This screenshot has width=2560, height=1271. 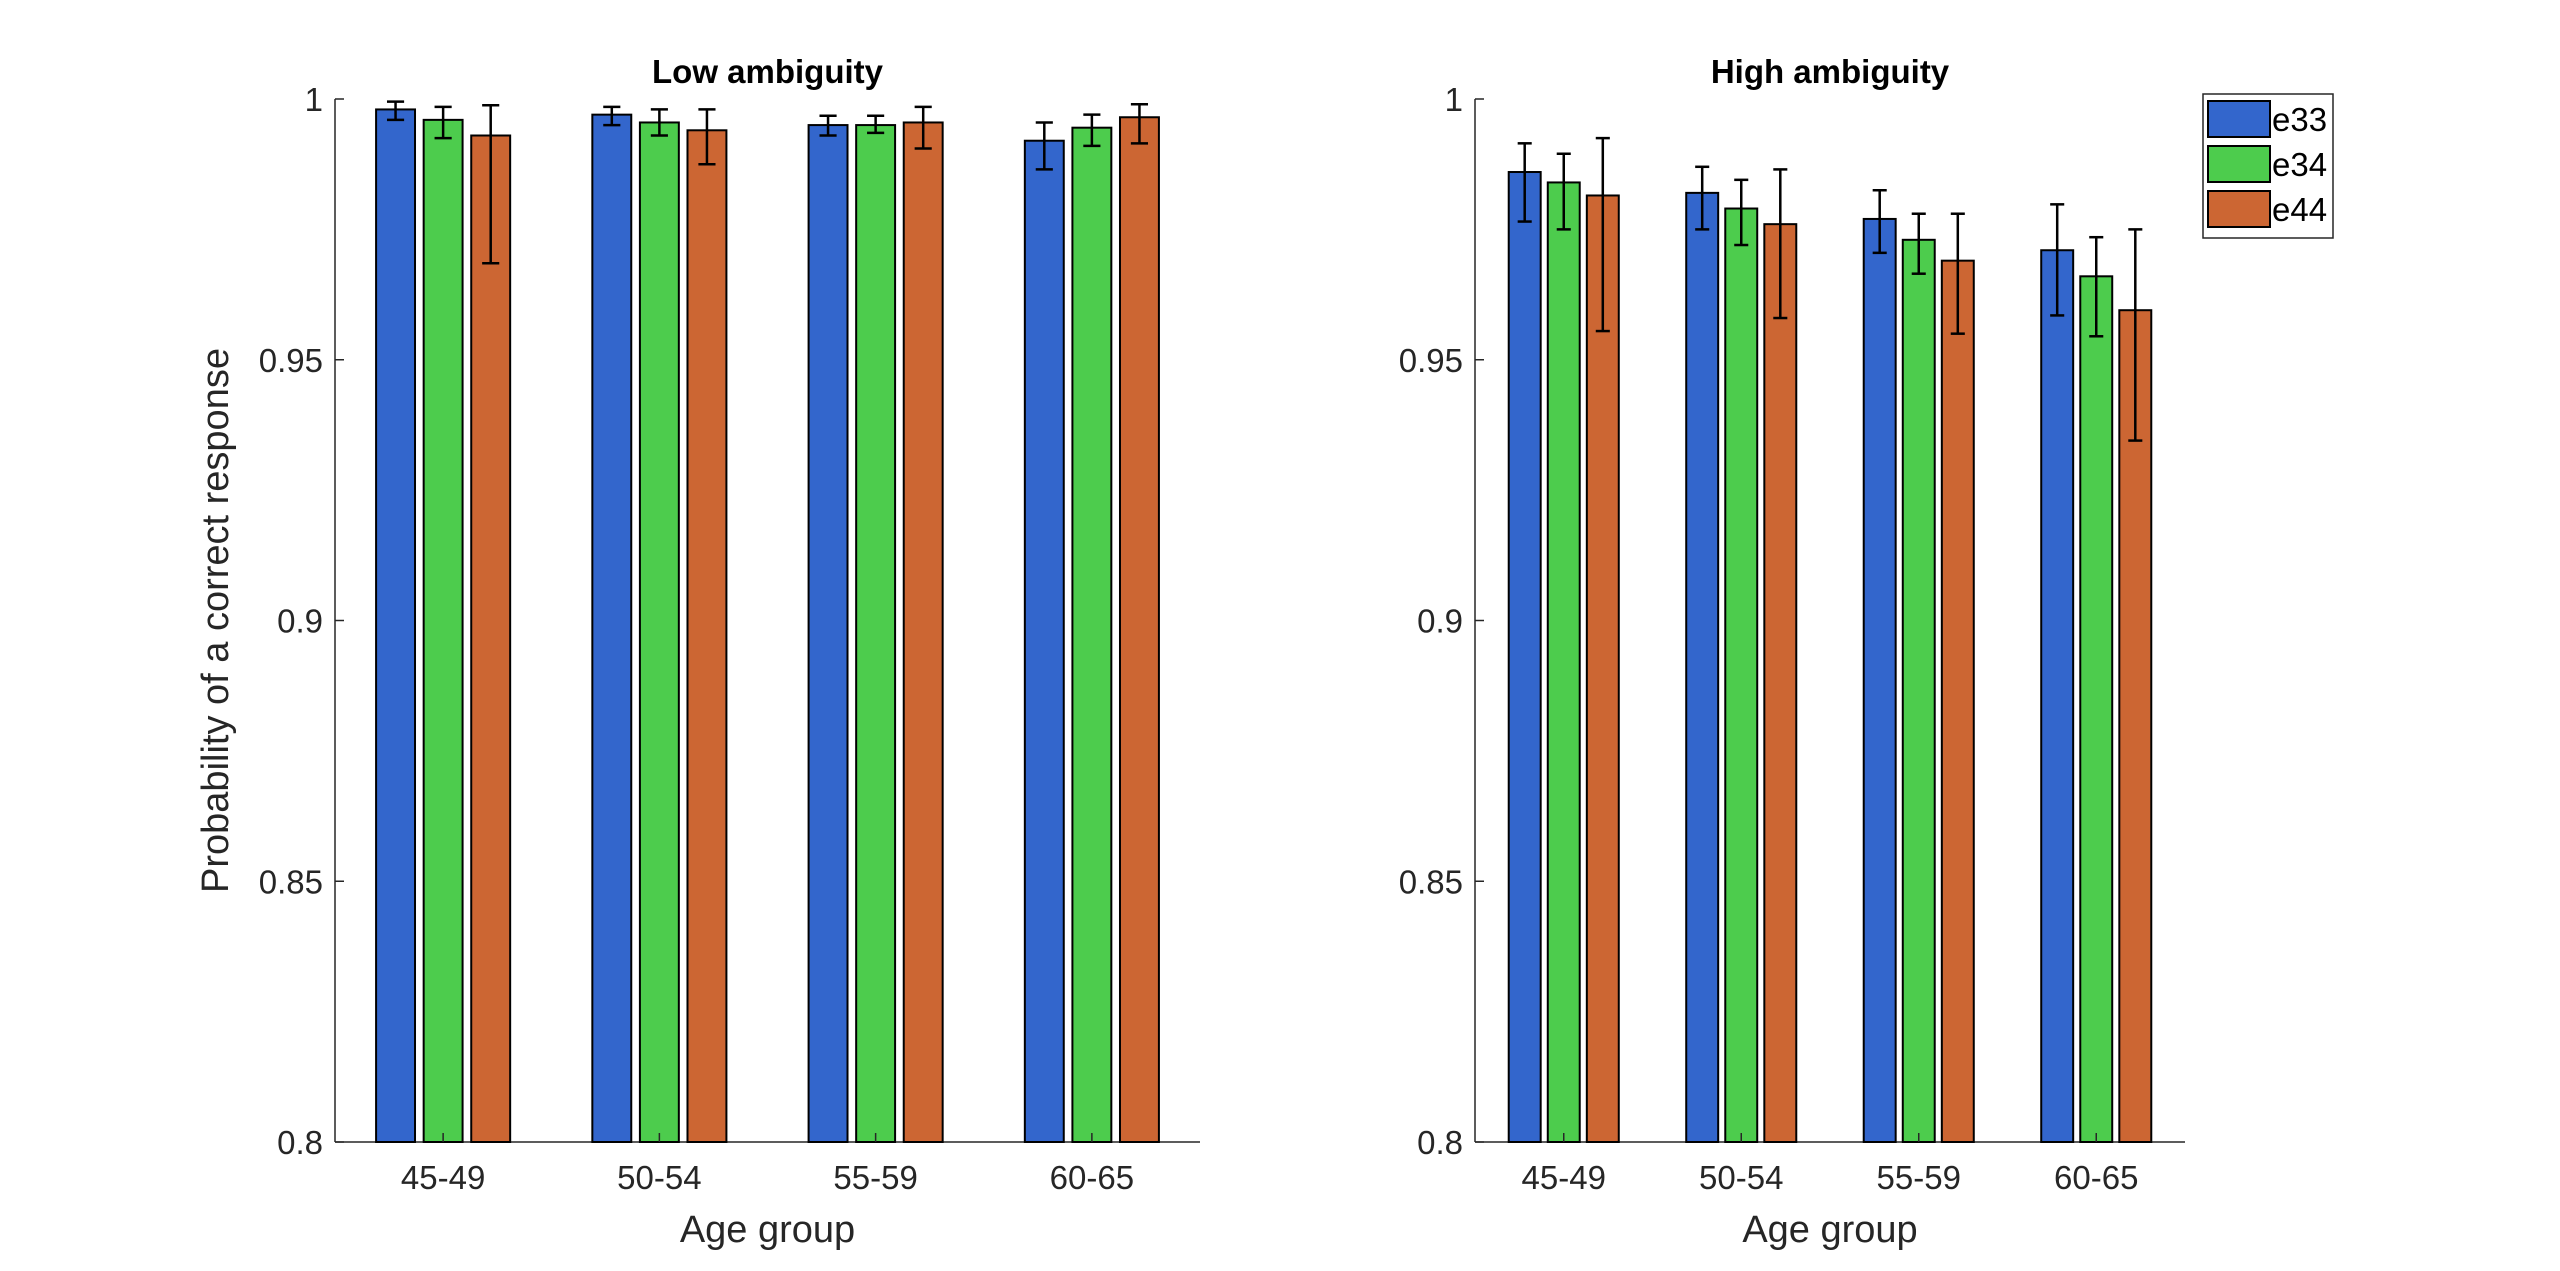 I want to click on legend-item-e33: e33, so click(x=2267, y=119).